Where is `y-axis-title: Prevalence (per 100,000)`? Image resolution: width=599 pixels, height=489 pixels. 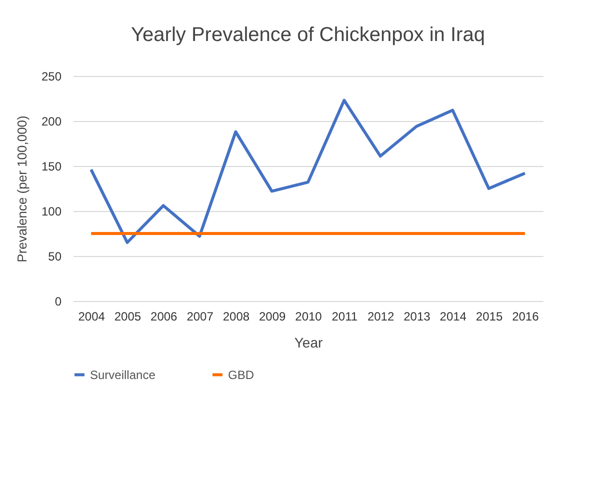
y-axis-title: Prevalence (per 100,000) is located at coordinates (22, 189).